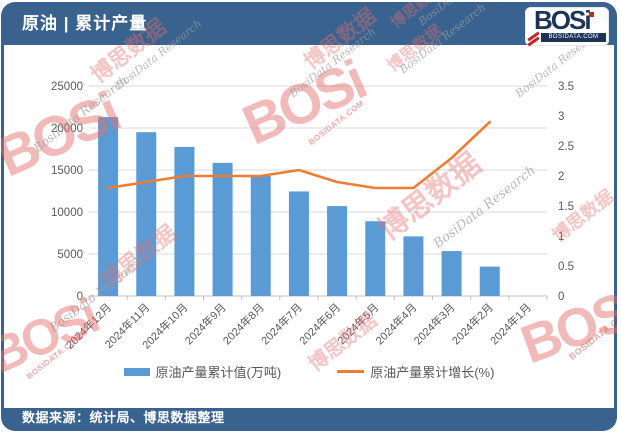 The width and height of the screenshot is (621, 433). I want to click on left-axis-tick-label: 10000, so click(67, 213).